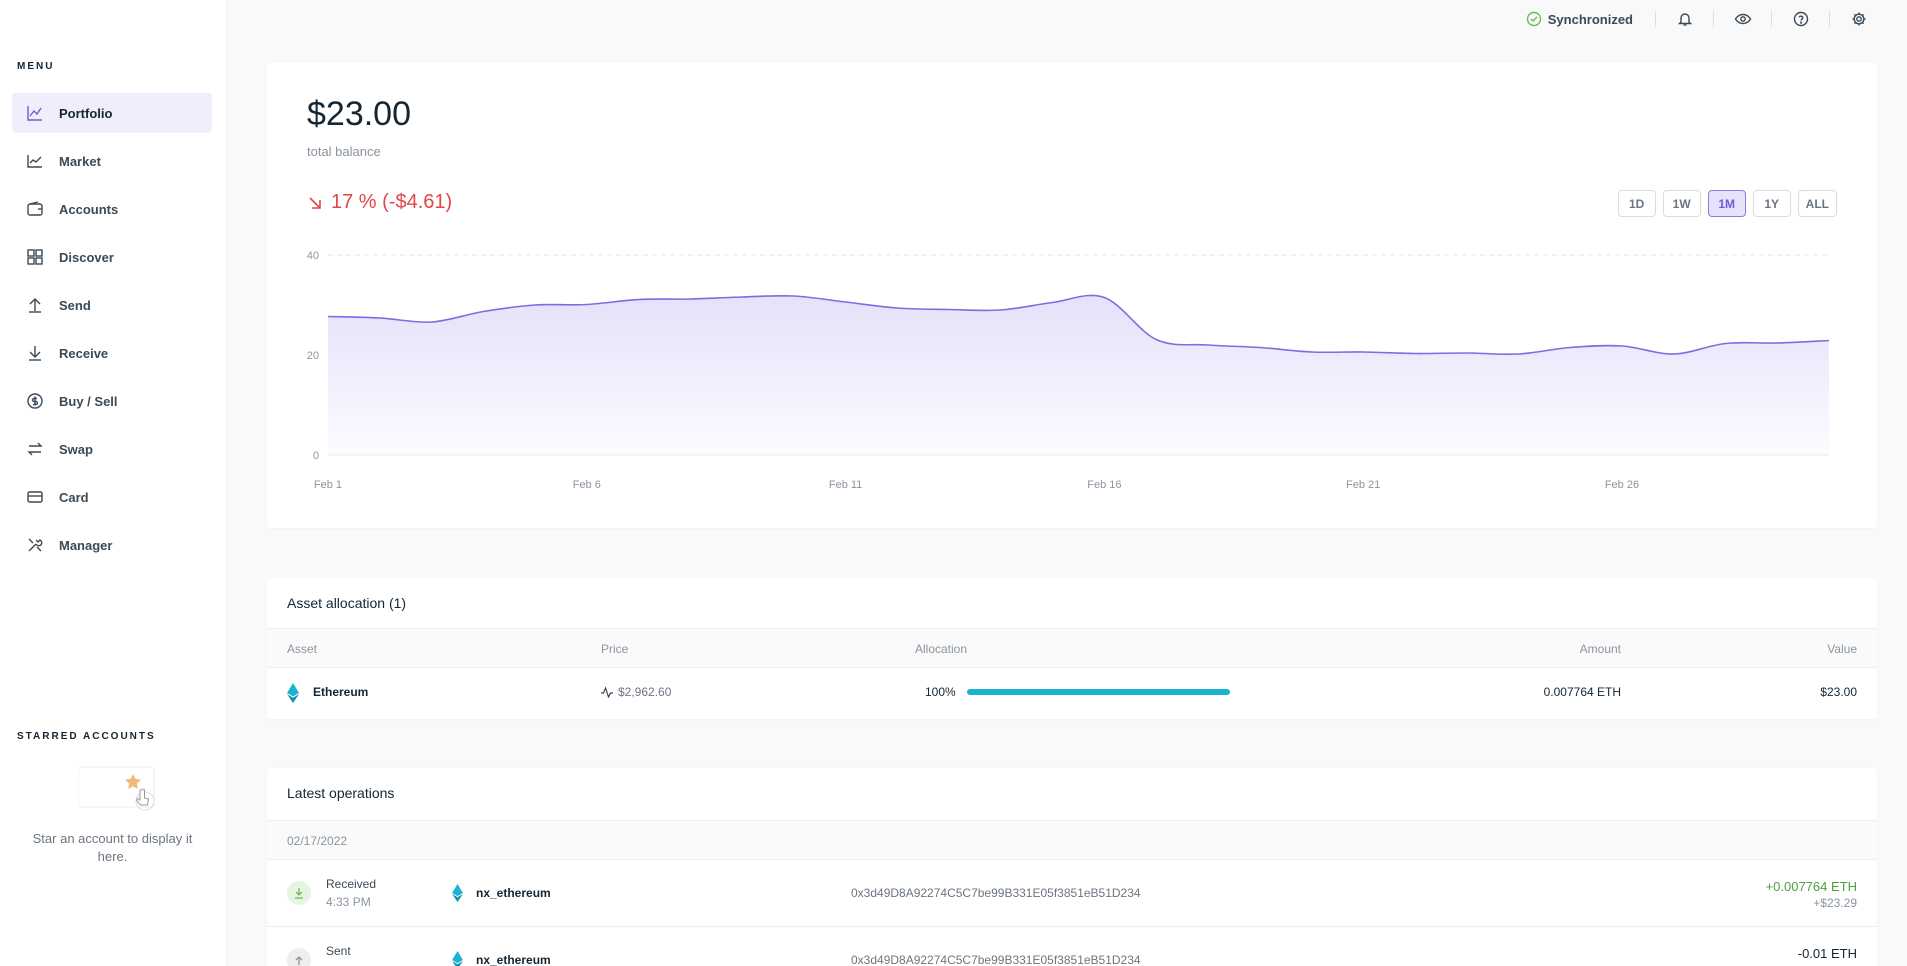 The width and height of the screenshot is (1907, 966). What do you see at coordinates (313, 256) in the screenshot?
I see `y-tick-label: 40` at bounding box center [313, 256].